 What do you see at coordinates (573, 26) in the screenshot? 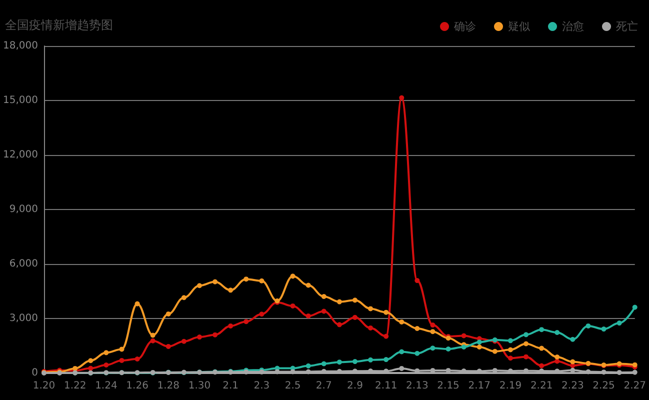
I see `legend-label: 治愈` at bounding box center [573, 26].